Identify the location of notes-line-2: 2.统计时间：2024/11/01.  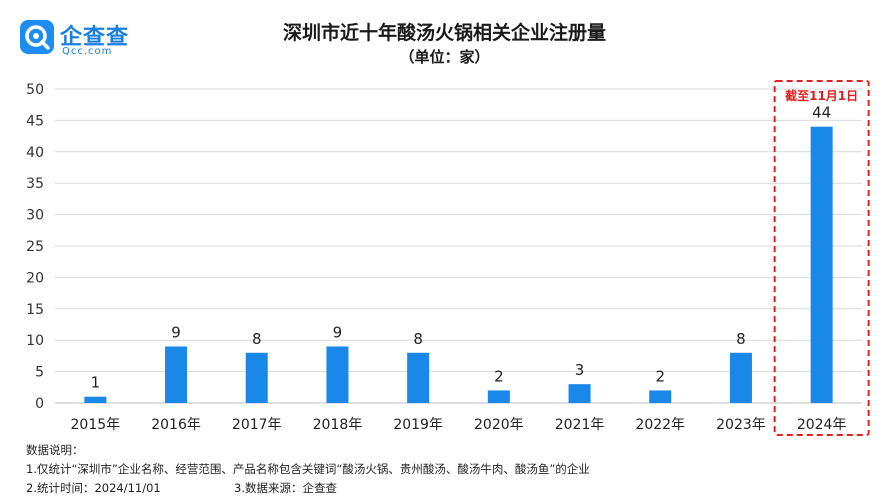
(93, 488).